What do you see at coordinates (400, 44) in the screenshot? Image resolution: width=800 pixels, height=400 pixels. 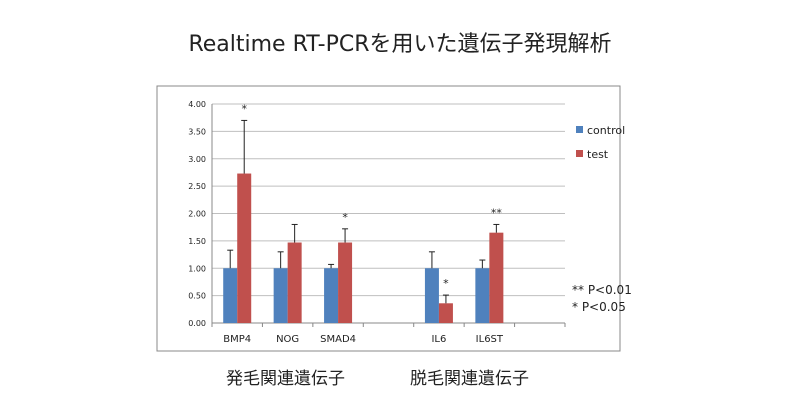 I see `chart-title: Realtime RT-PCRを用いた遺伝子発現解析` at bounding box center [400, 44].